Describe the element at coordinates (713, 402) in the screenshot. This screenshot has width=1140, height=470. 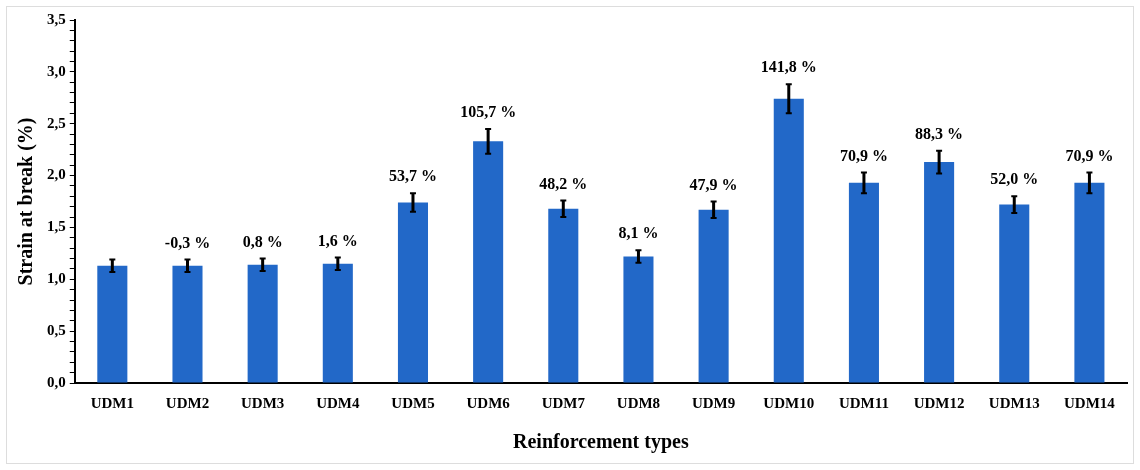
I see `x-tick-label: UDM9` at that location.